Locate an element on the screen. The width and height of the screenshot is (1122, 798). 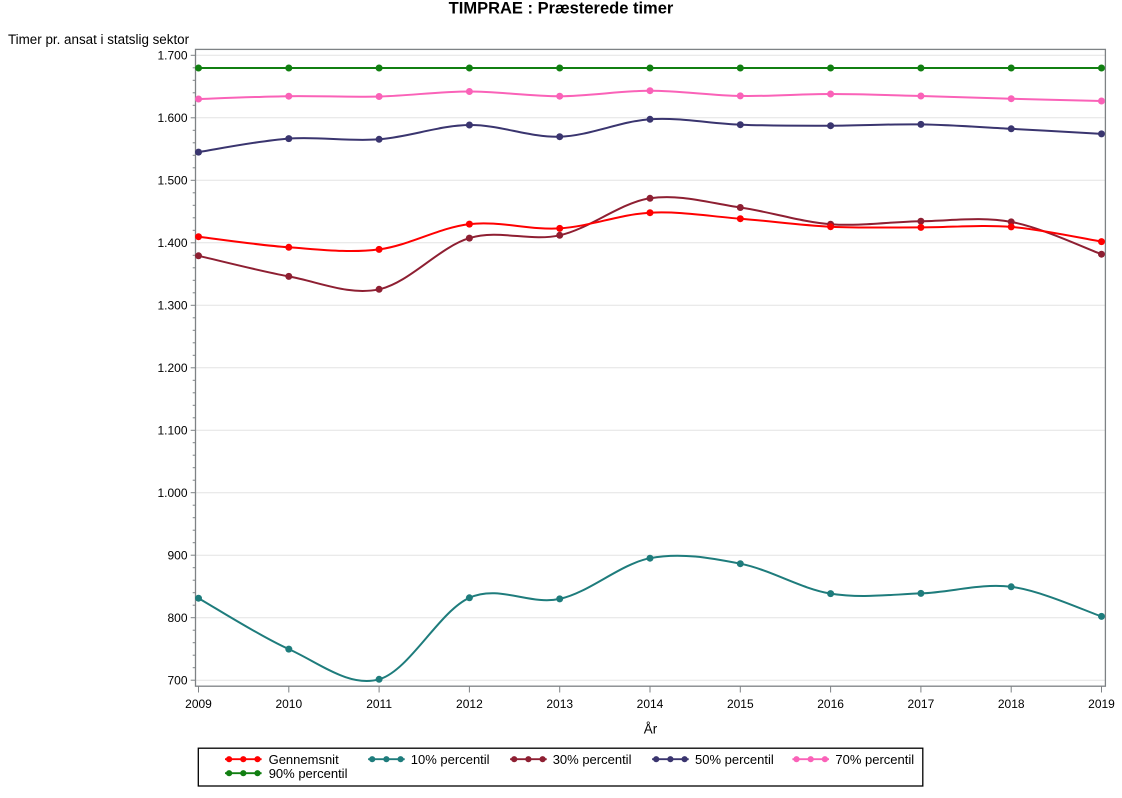
svg-text: 90% percentil is located at coordinates (308, 773).